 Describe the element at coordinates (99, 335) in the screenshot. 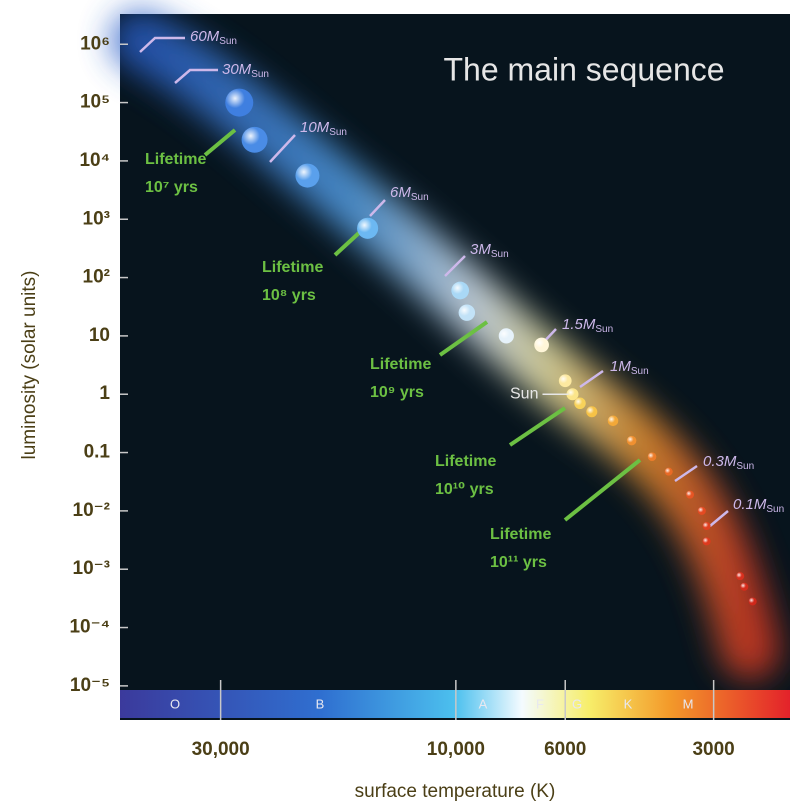

I see `y-tick-label: 10` at that location.